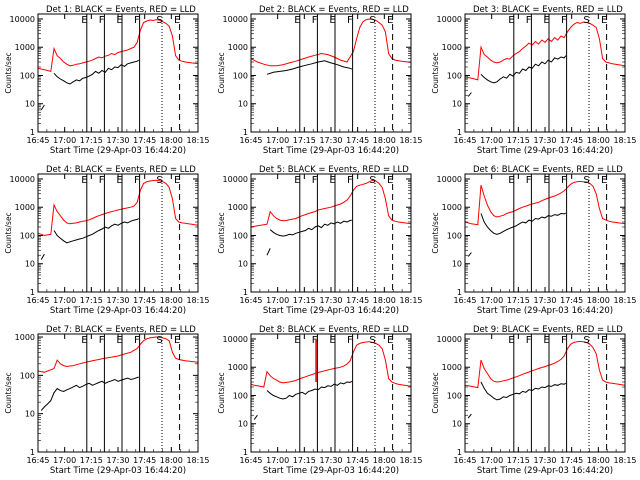 The image size is (640, 480). Describe the element at coordinates (334, 330) in the screenshot. I see `chart-title: Det 8: BLACK = Events, RED = LLD` at that location.